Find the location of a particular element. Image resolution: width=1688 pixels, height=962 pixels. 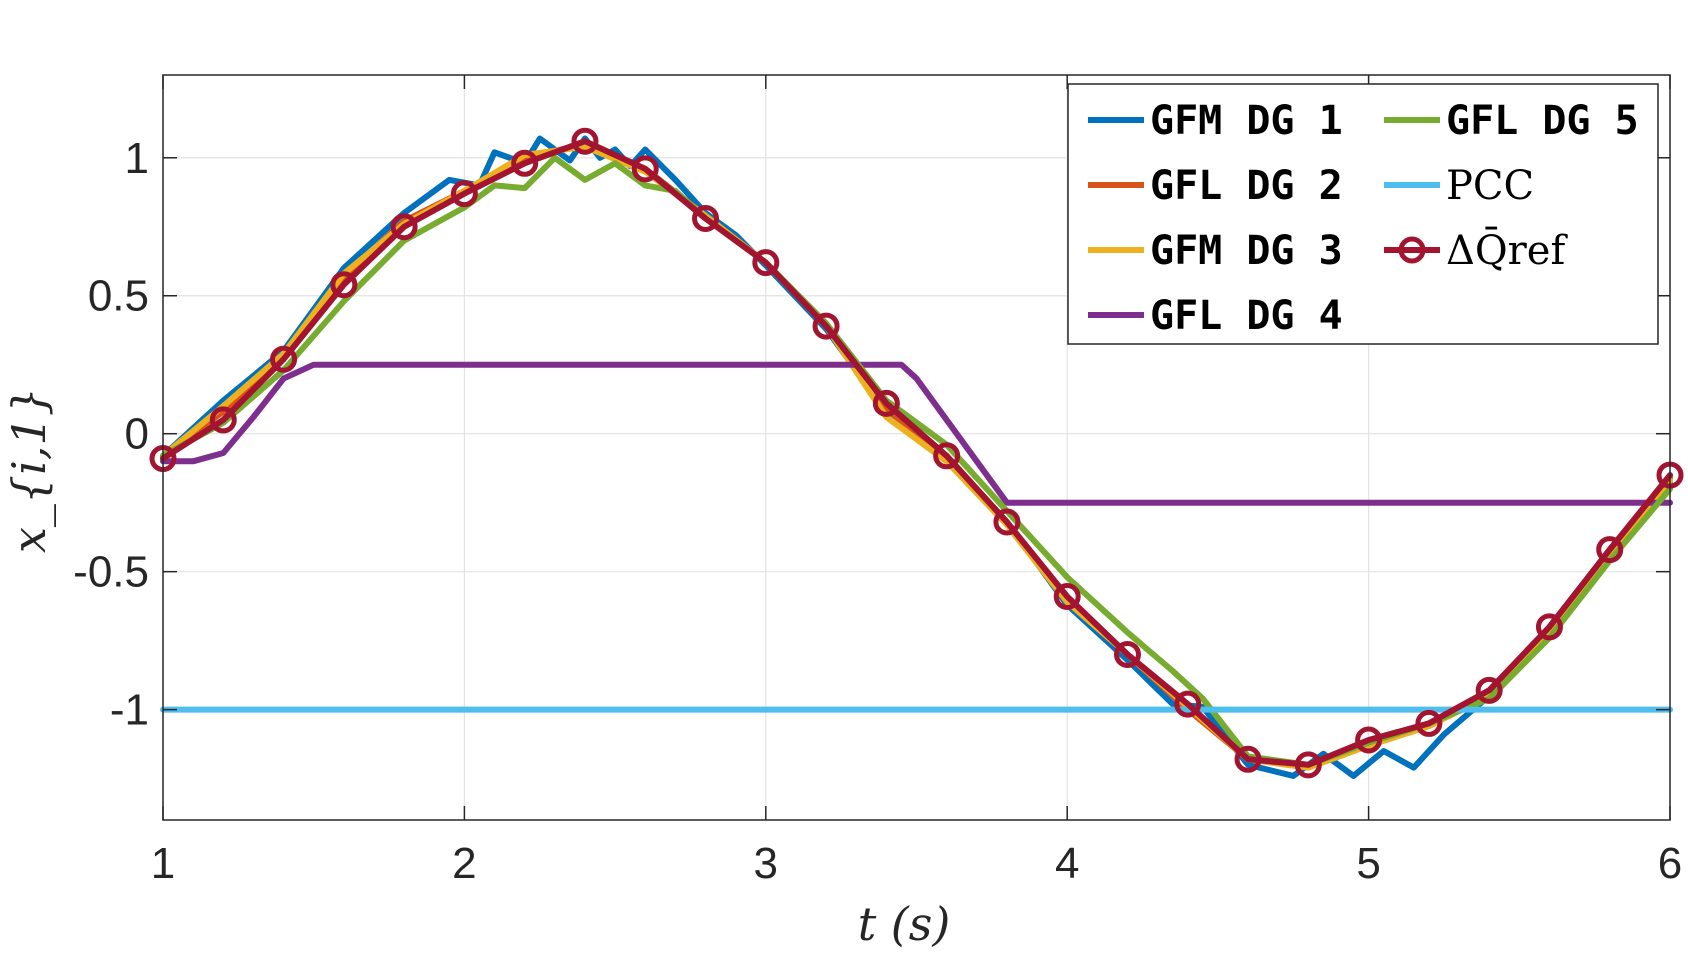

x-axis-label: t (s) is located at coordinates (904, 924).